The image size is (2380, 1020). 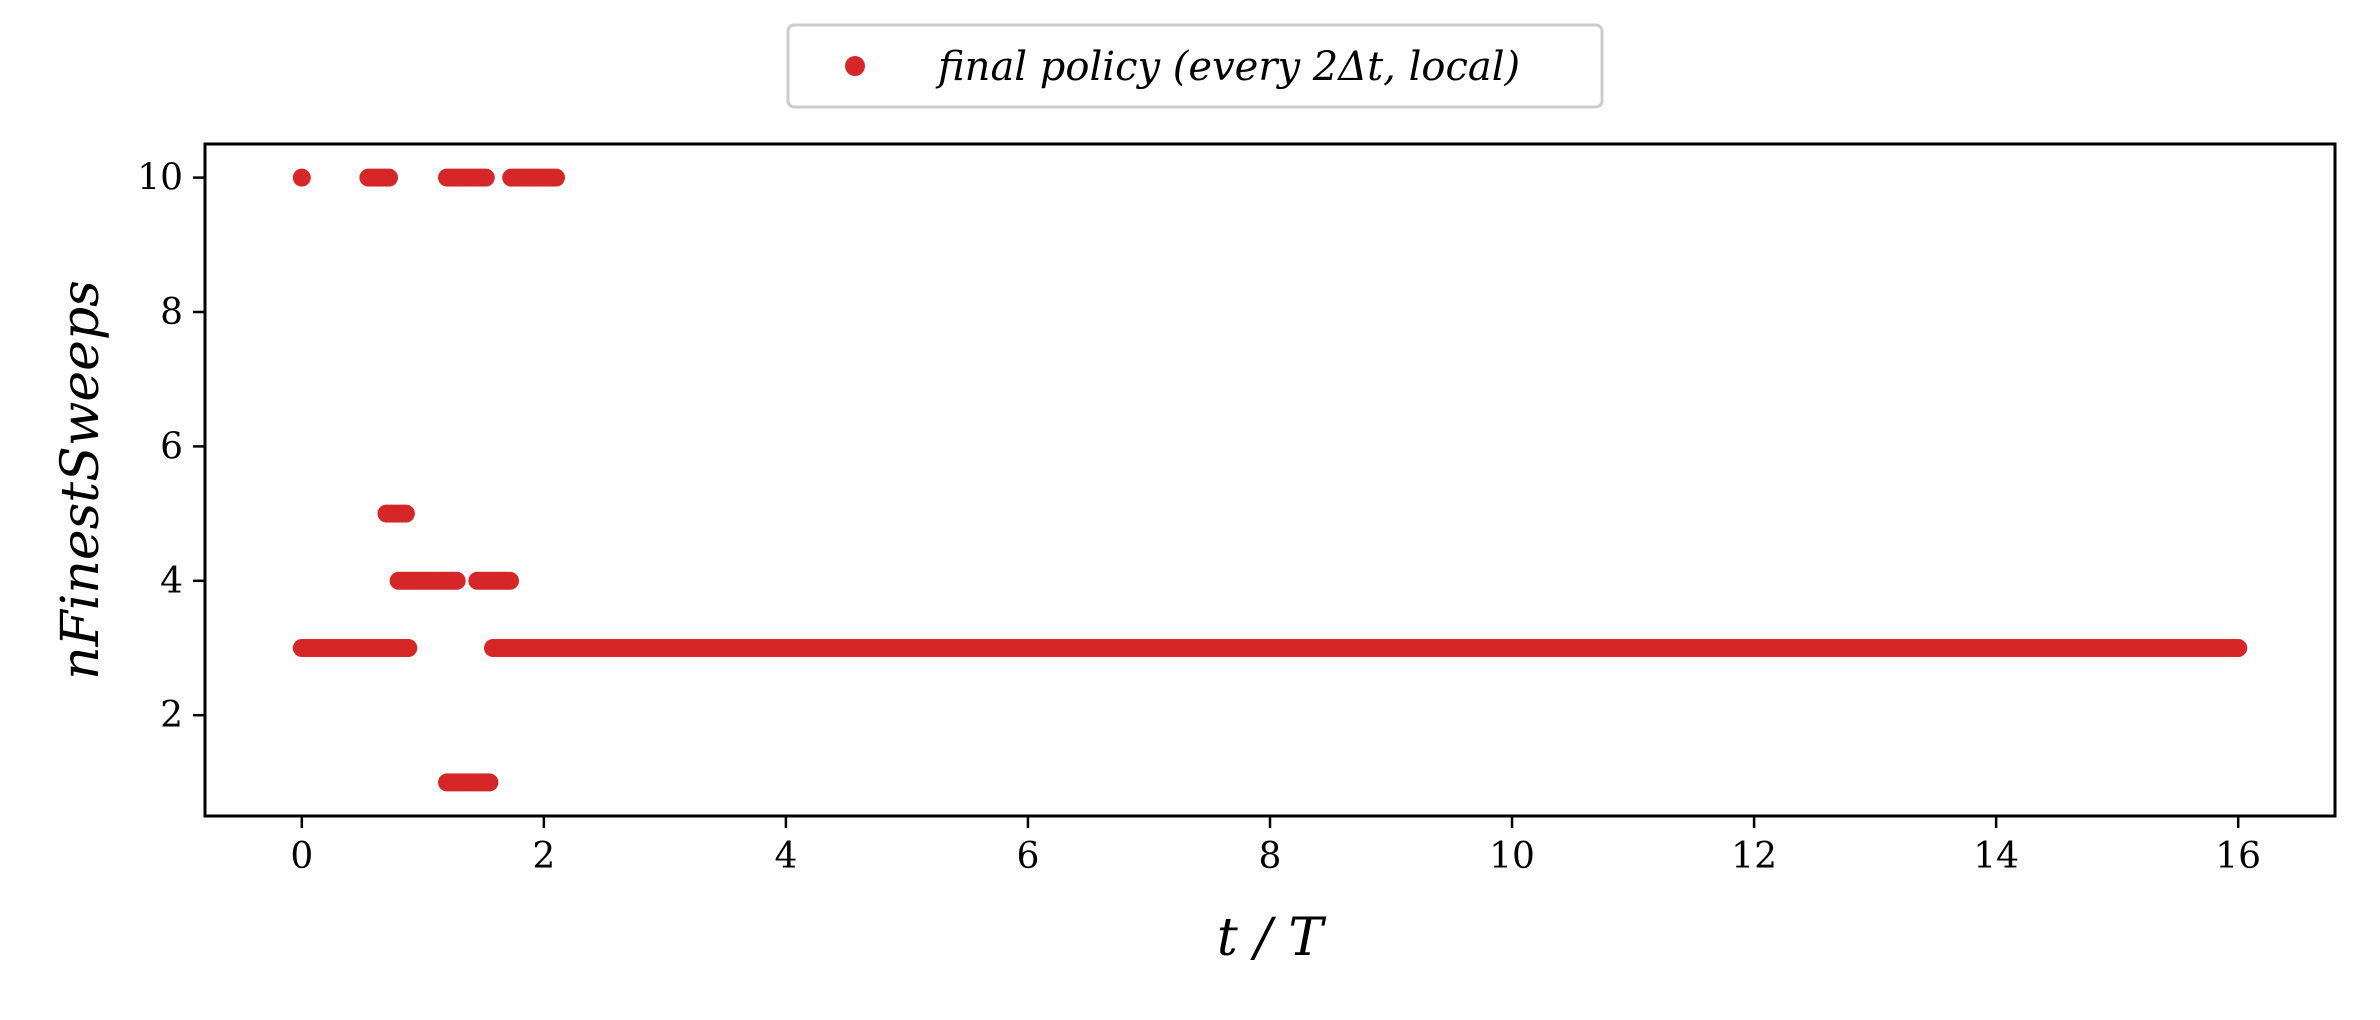 I want to click on x-tick-label: 4, so click(x=785, y=856).